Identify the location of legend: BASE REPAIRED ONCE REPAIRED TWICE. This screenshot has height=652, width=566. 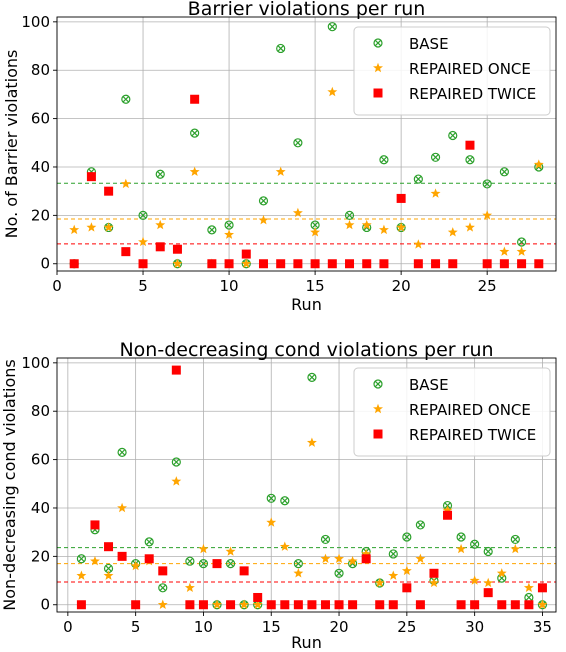
(452, 71).